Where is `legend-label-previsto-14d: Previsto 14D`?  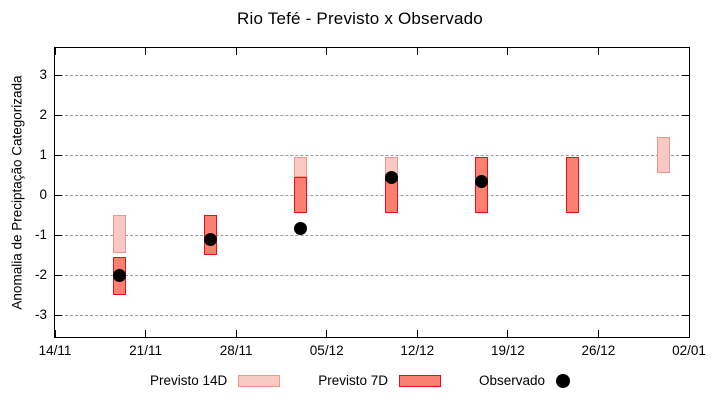
legend-label-previsto-14d: Previsto 14D is located at coordinates (188, 380).